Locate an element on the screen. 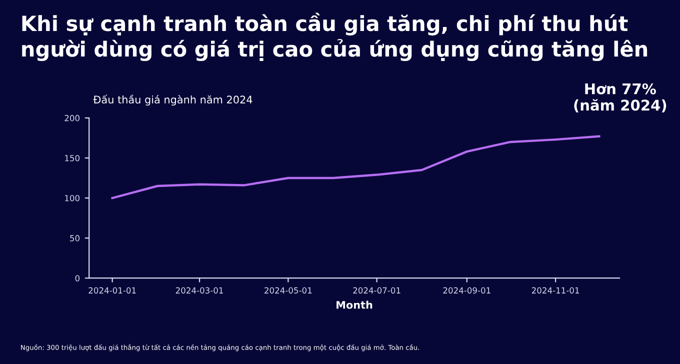 The width and height of the screenshot is (680, 364). x-tick-label: 2024-11-01 is located at coordinates (555, 290).